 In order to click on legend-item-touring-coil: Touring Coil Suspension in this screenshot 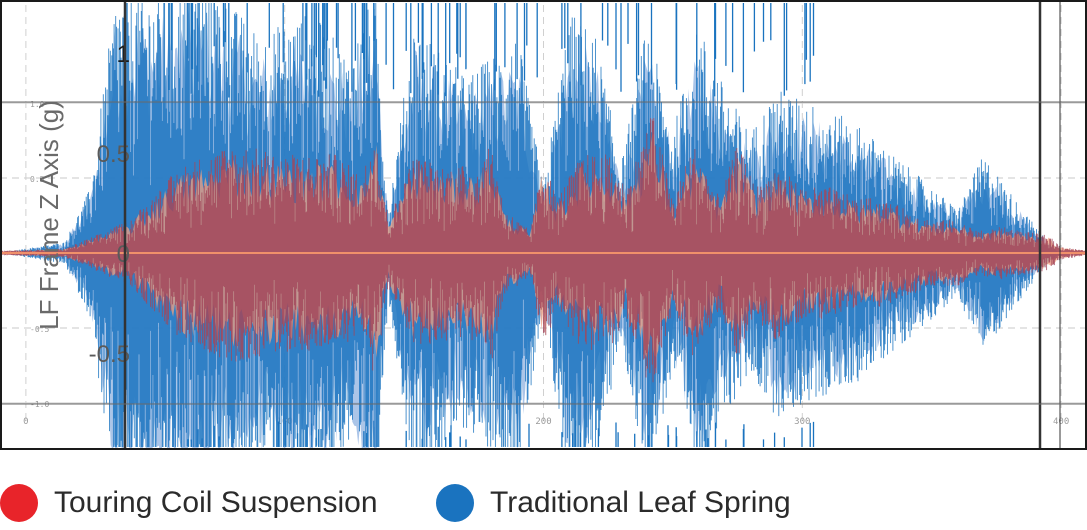, I will do `click(189, 503)`.